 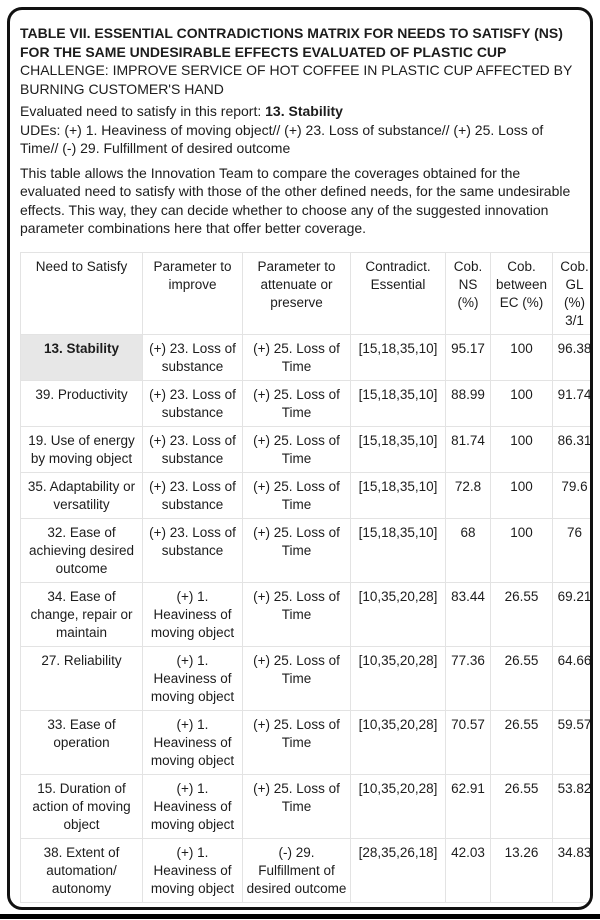 What do you see at coordinates (521, 293) in the screenshot?
I see `column-header-cob-between-ec: Cob. between EC (%)` at bounding box center [521, 293].